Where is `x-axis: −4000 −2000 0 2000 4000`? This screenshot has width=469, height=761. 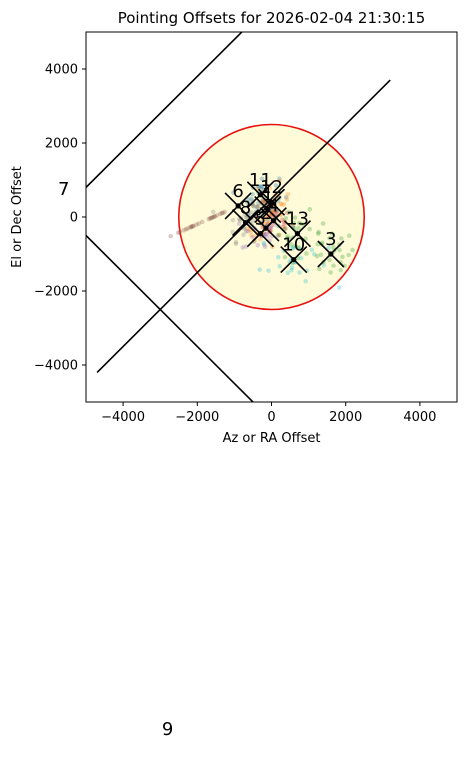
x-axis: −4000 −2000 0 2000 4000 is located at coordinates (268, 413).